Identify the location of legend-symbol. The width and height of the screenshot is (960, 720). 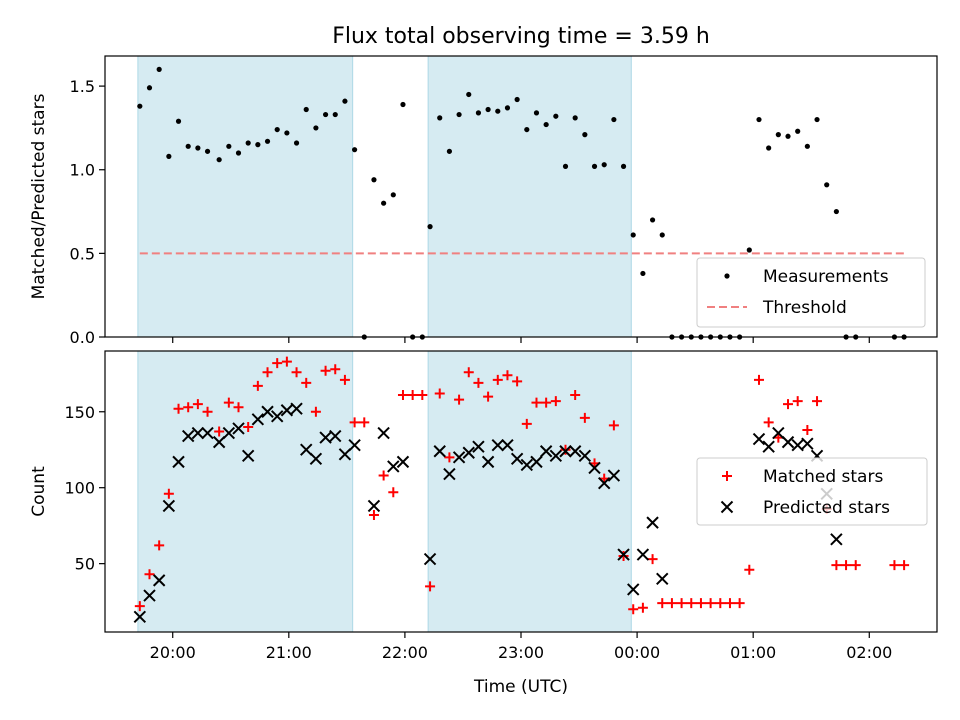
(727, 507).